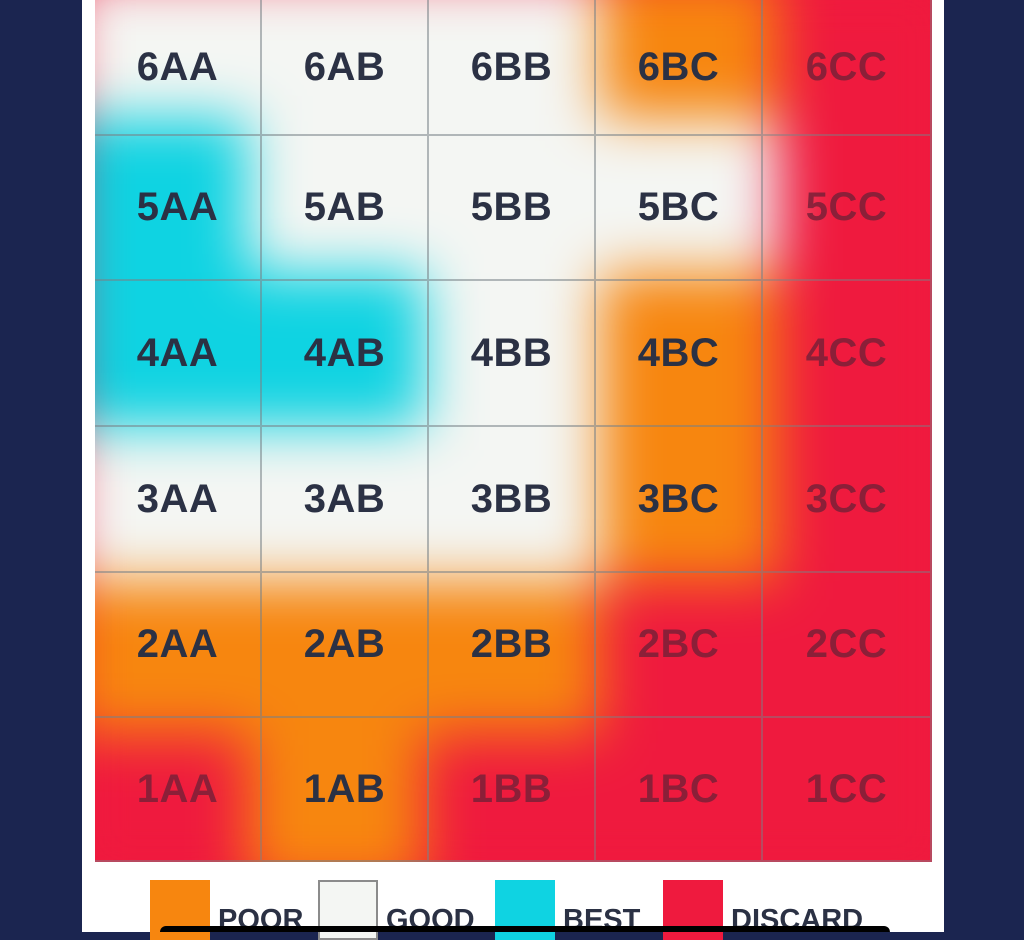 The width and height of the screenshot is (1024, 940). Describe the element at coordinates (512, 798) in the screenshot. I see `heat-fill-1bb` at that location.